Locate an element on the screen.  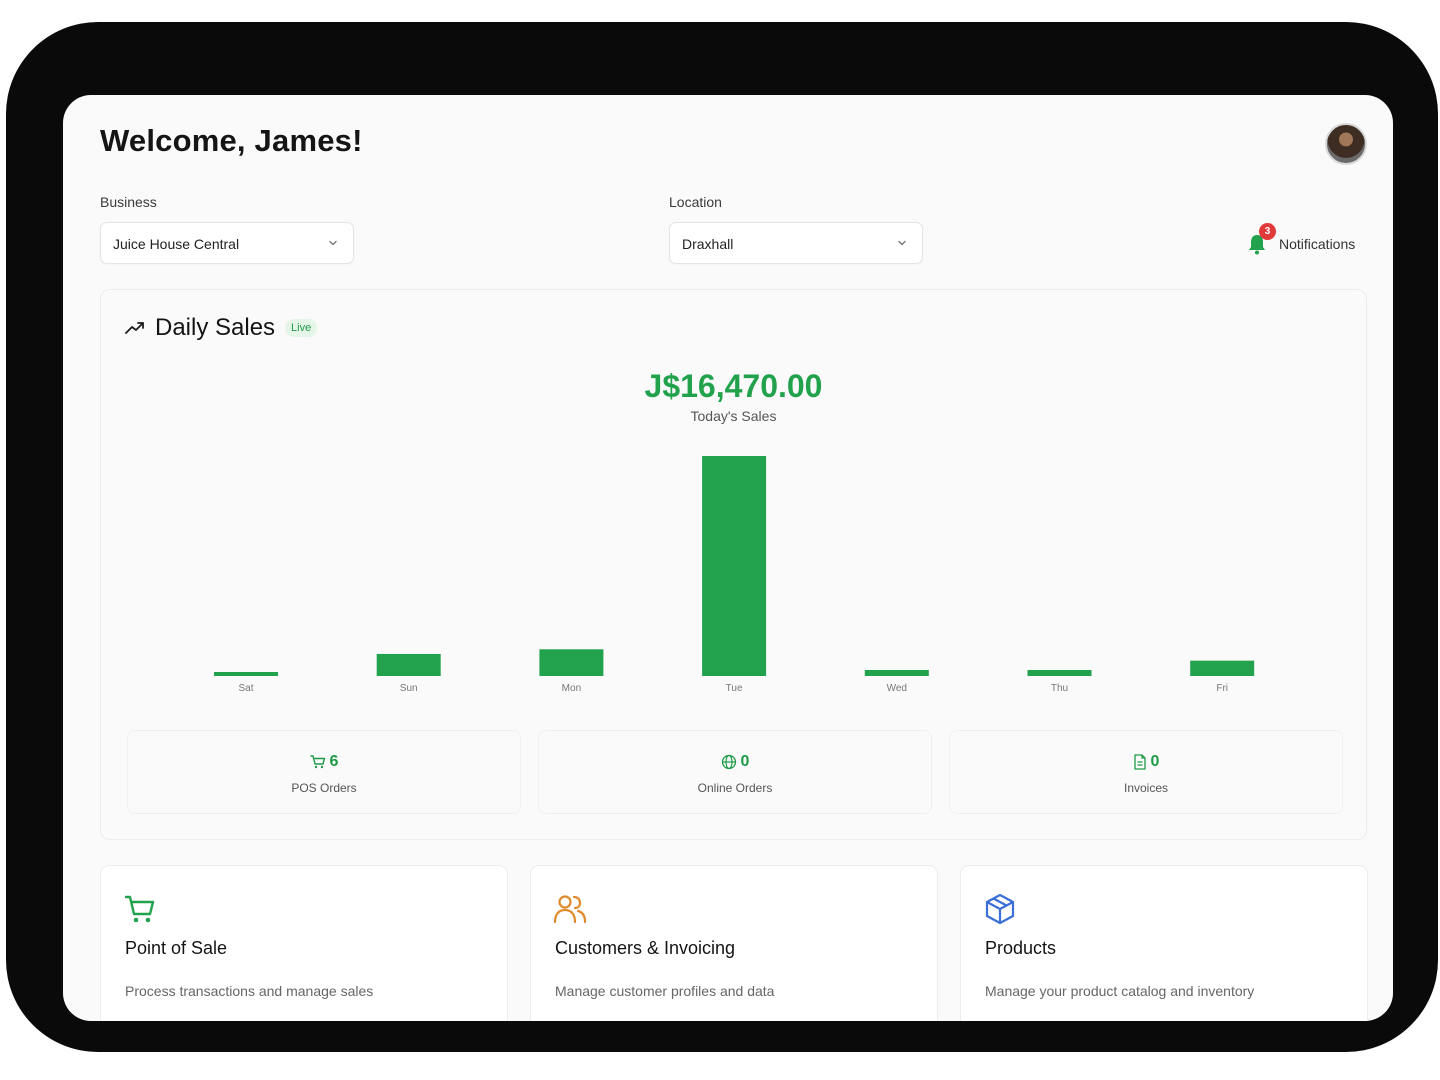
document-icon is located at coordinates (1139, 762).